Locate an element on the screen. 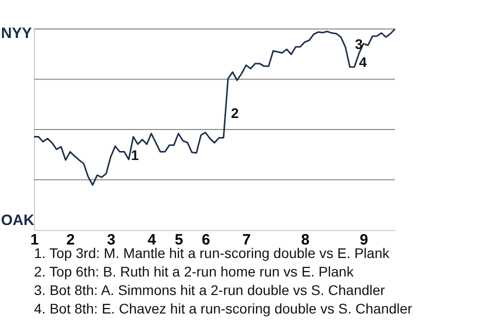  annotation: OAK is located at coordinates (17, 220).